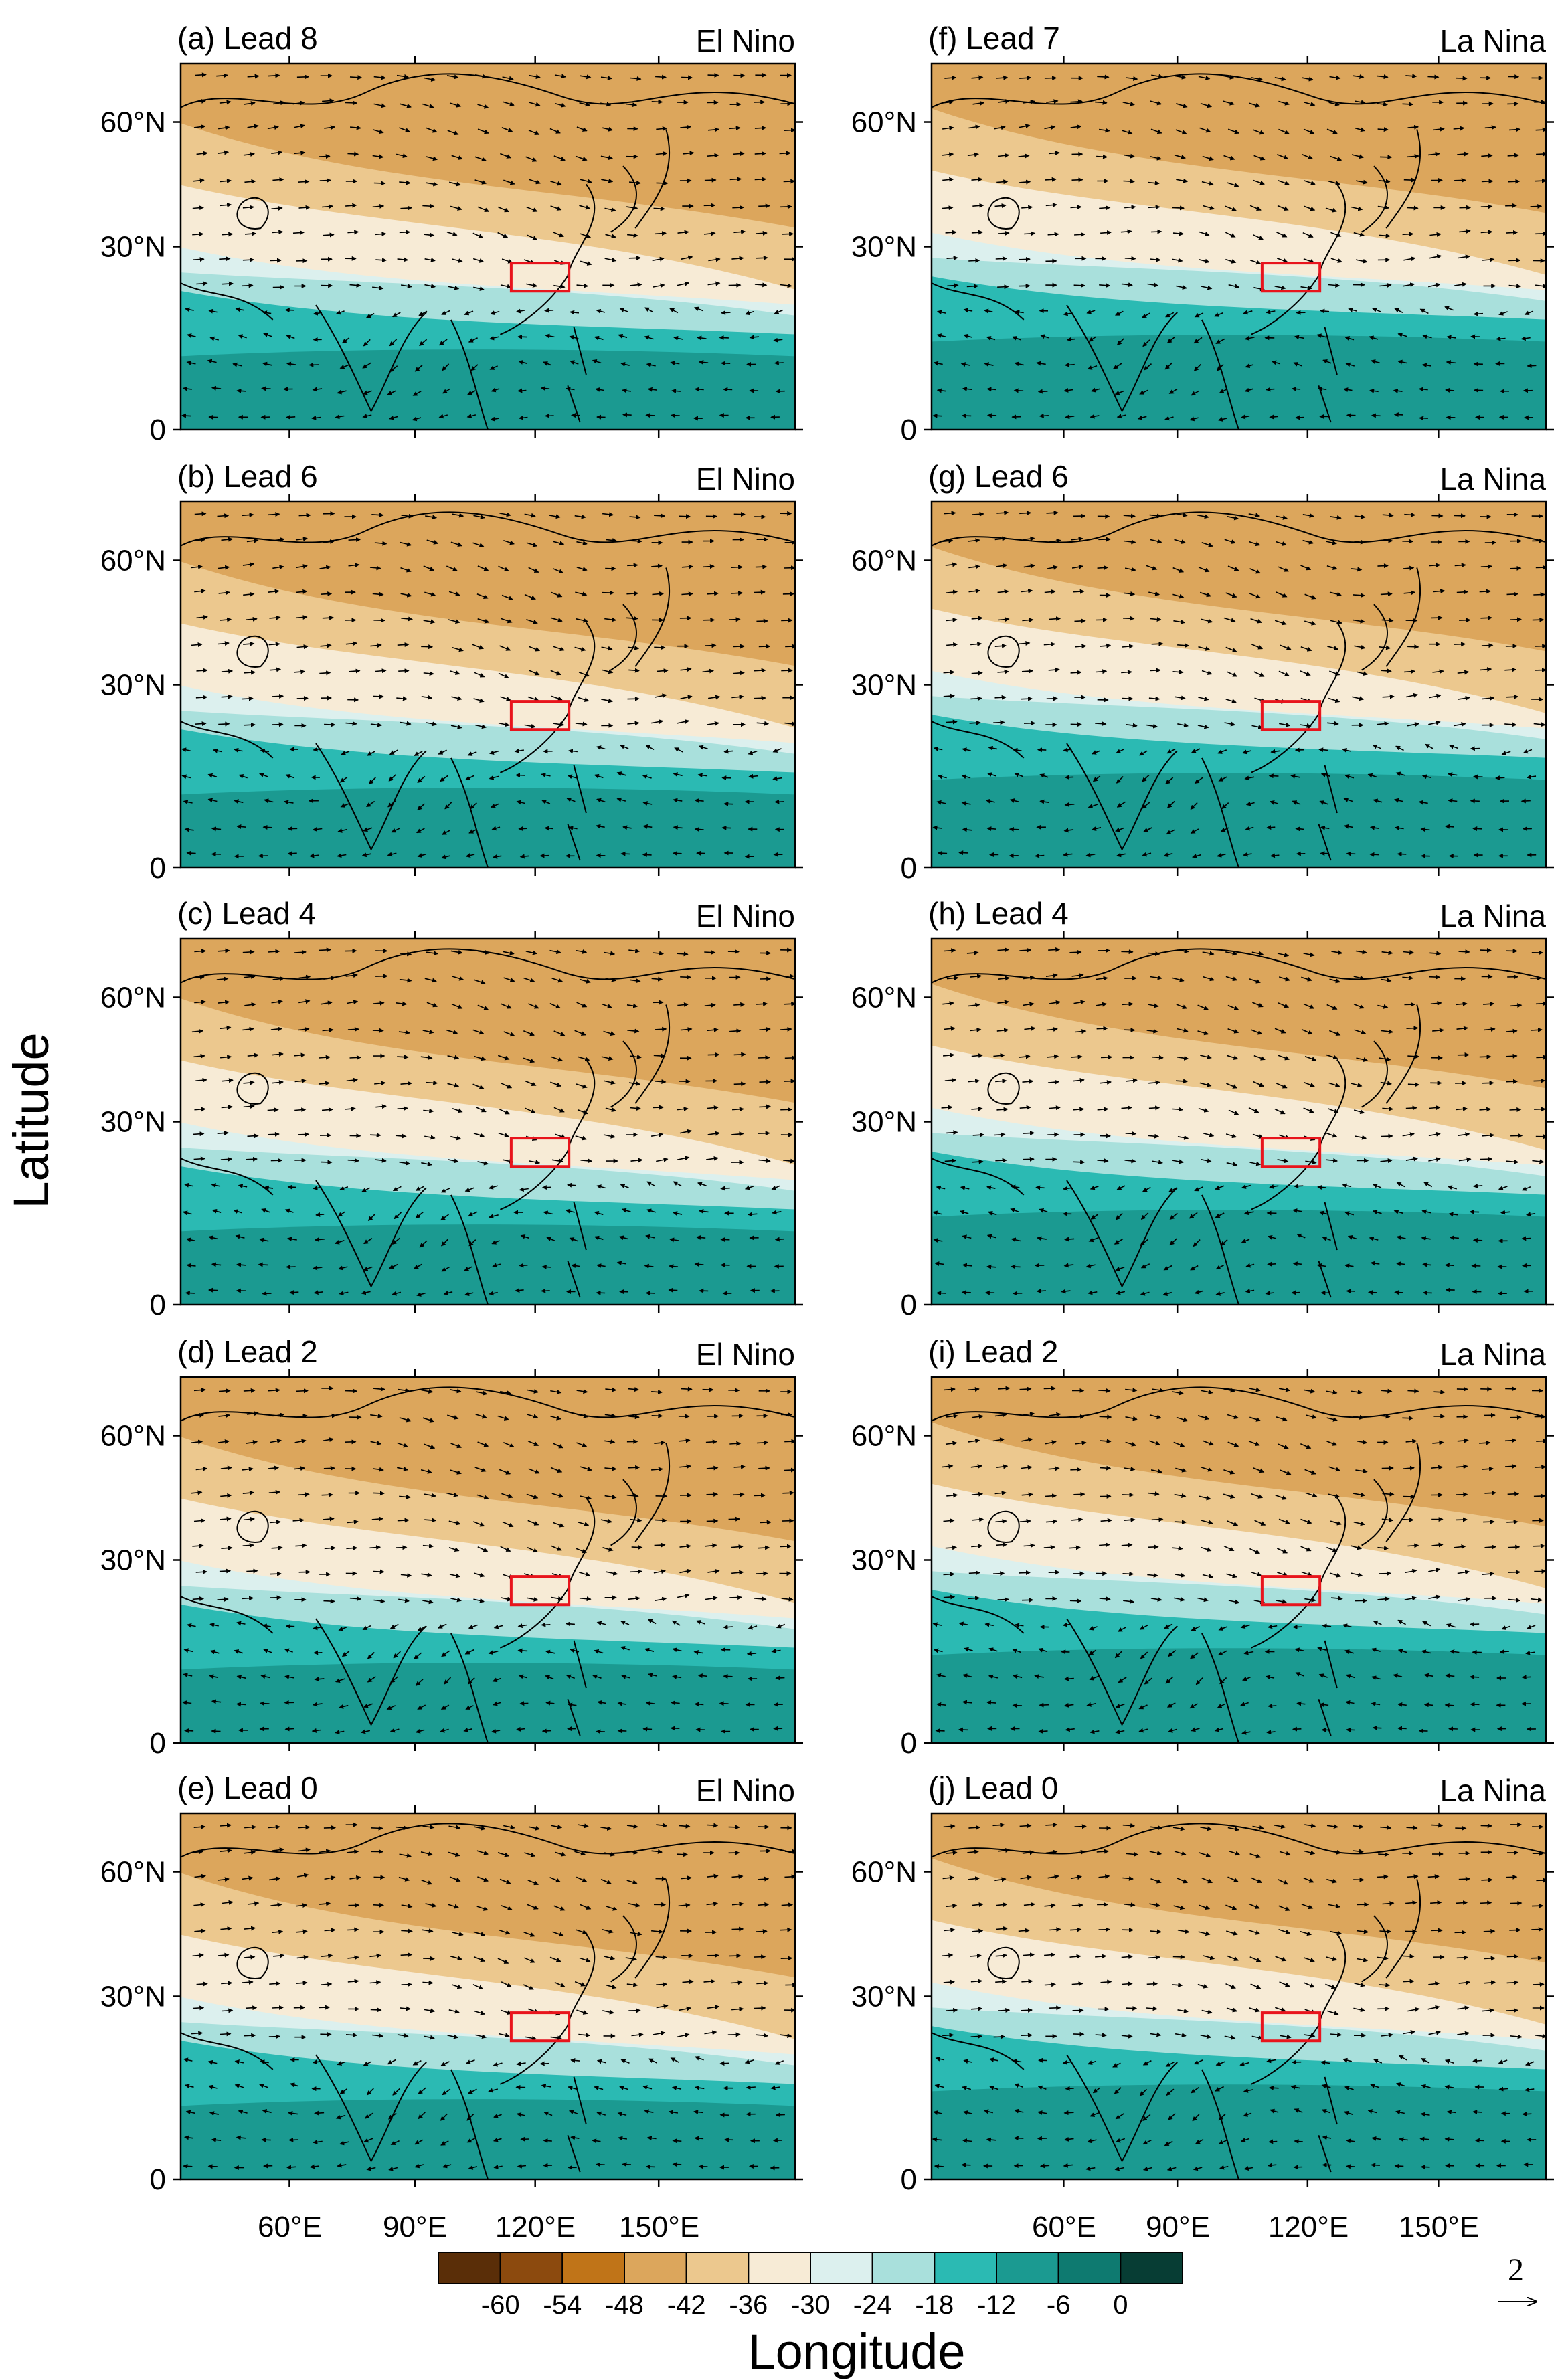 The width and height of the screenshot is (1564, 2380). What do you see at coordinates (1239, 685) in the screenshot?
I see `shading-g` at bounding box center [1239, 685].